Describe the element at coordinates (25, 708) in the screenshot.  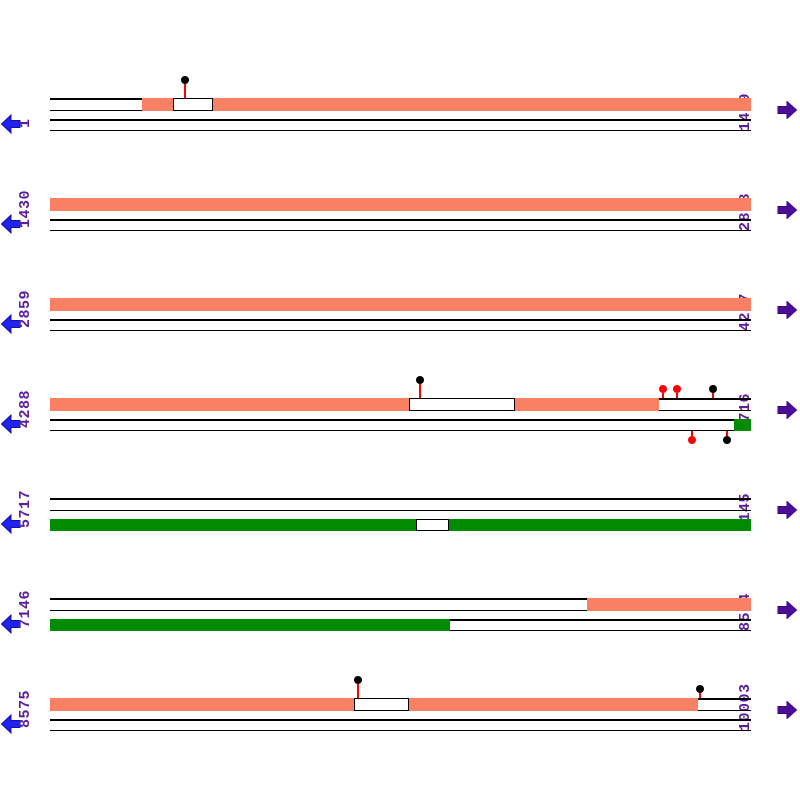
I see `row-start-coordinate: 8575` at that location.